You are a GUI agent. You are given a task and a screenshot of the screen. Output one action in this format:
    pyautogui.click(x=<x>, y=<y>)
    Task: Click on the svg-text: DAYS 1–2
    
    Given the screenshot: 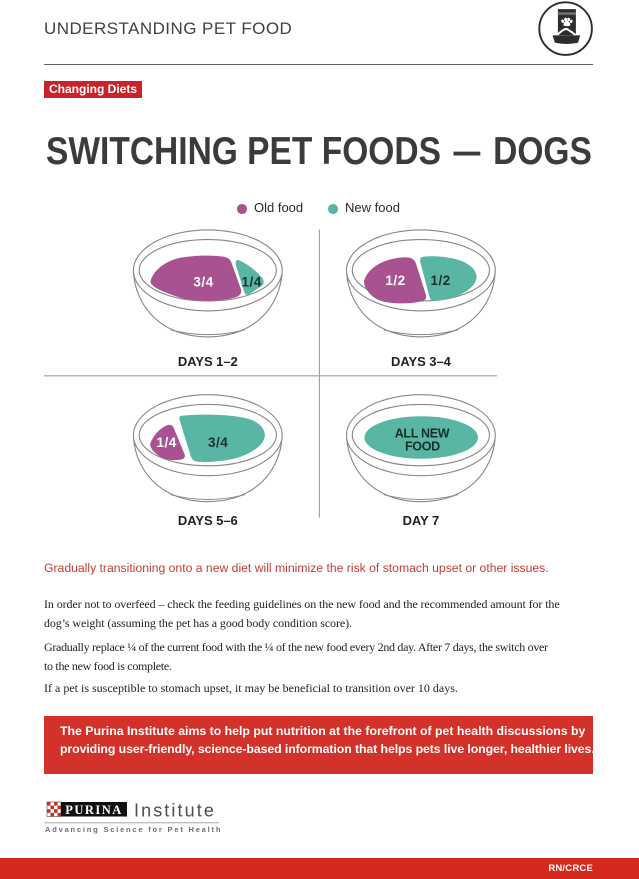 What is the action you would take?
    pyautogui.click(x=208, y=361)
    